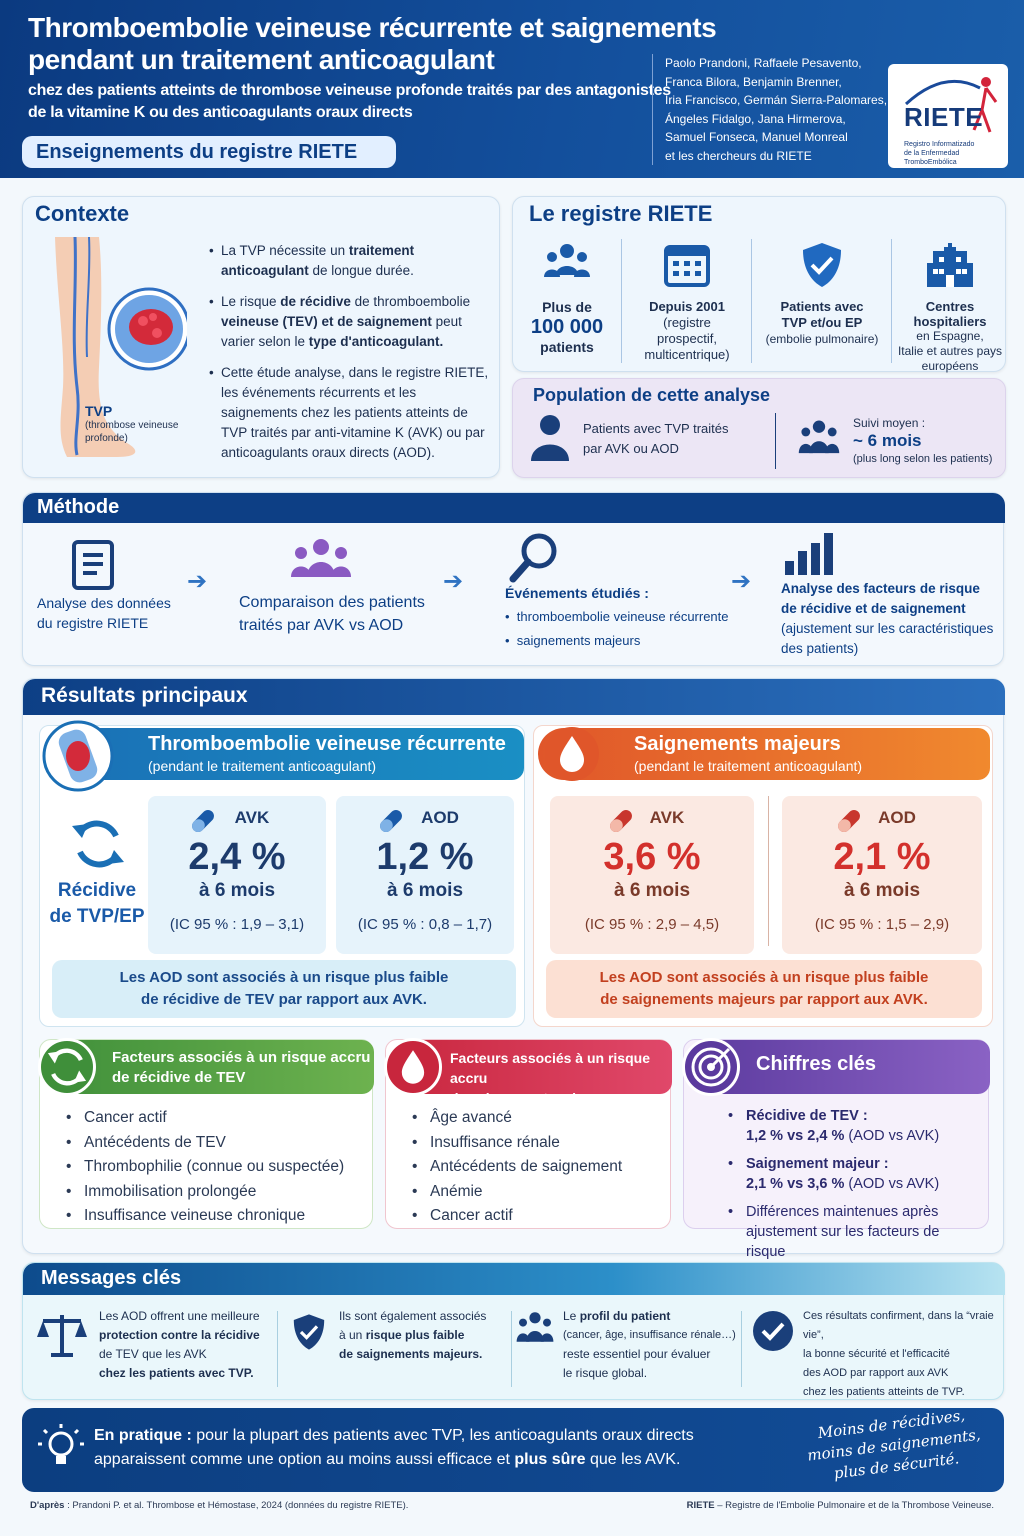 Image resolution: width=1024 pixels, height=1536 pixels. What do you see at coordinates (517, 1118) in the screenshot?
I see `list-item: Âge avancé` at bounding box center [517, 1118].